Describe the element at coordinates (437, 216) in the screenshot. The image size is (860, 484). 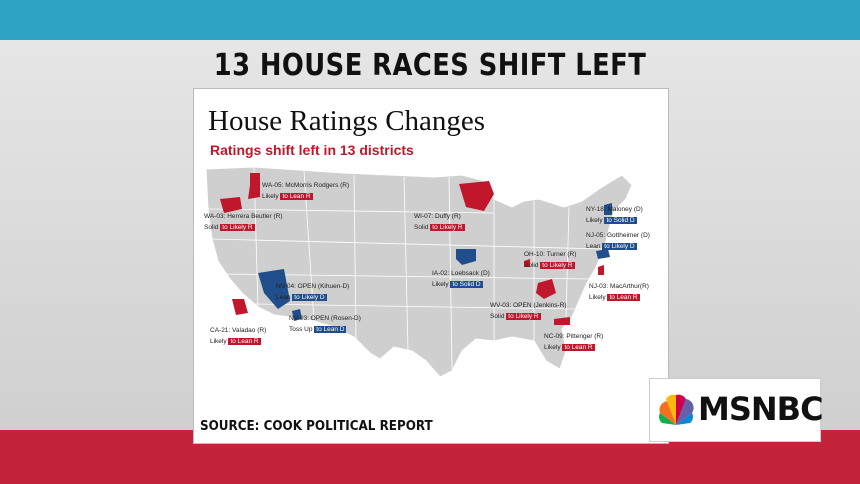
I see `race-label-wi-07: WI-07: Duffy (R)` at that location.